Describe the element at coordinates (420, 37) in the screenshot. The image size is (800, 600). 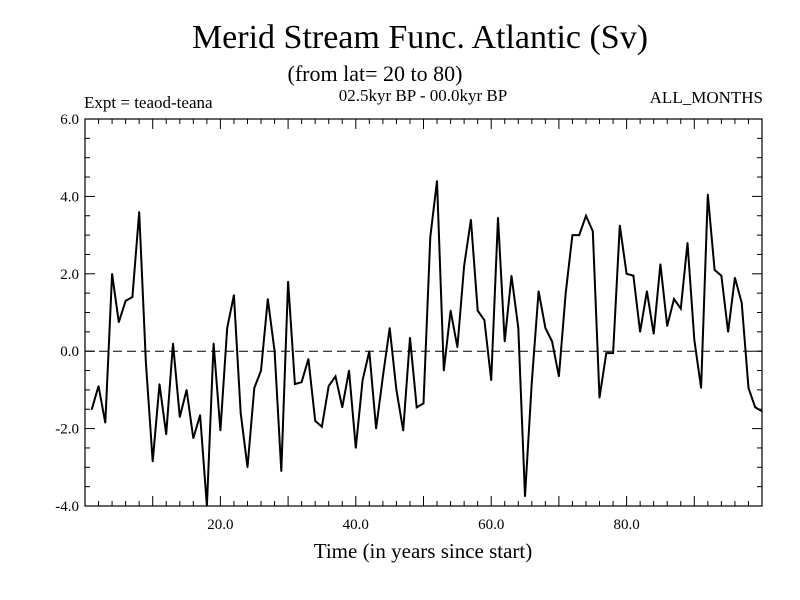
I see `chart-title: Merid Stream Func. Atlantic (Sv)` at that location.